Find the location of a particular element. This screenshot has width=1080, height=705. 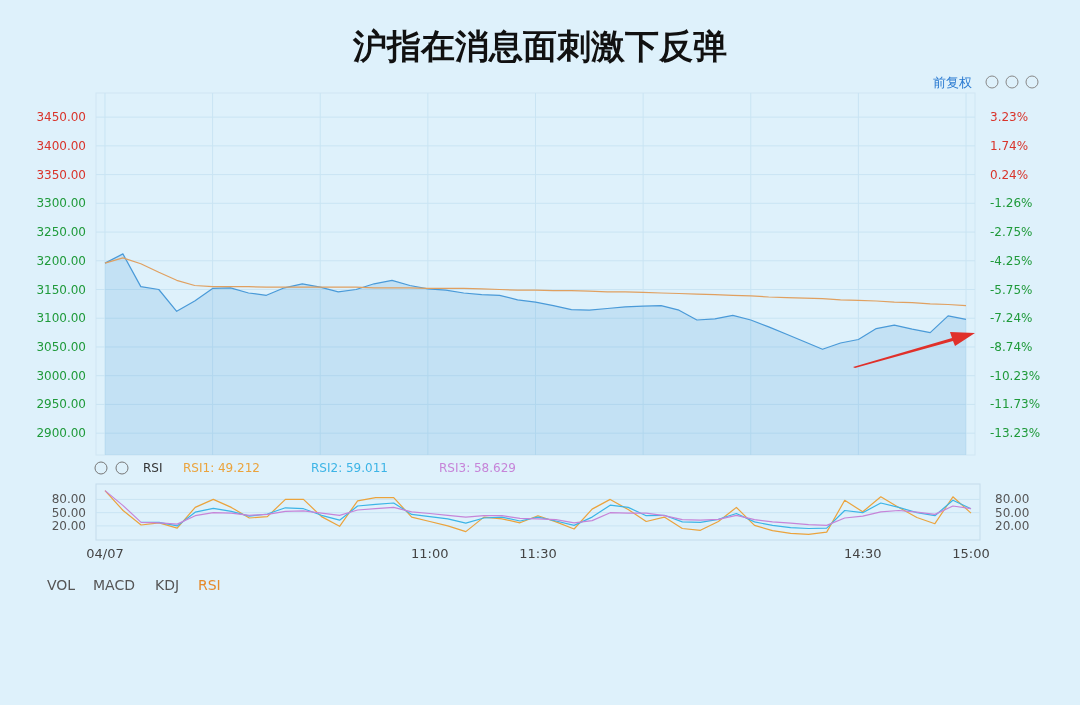

y-tick-label: 3450.00 is located at coordinates (61, 117).